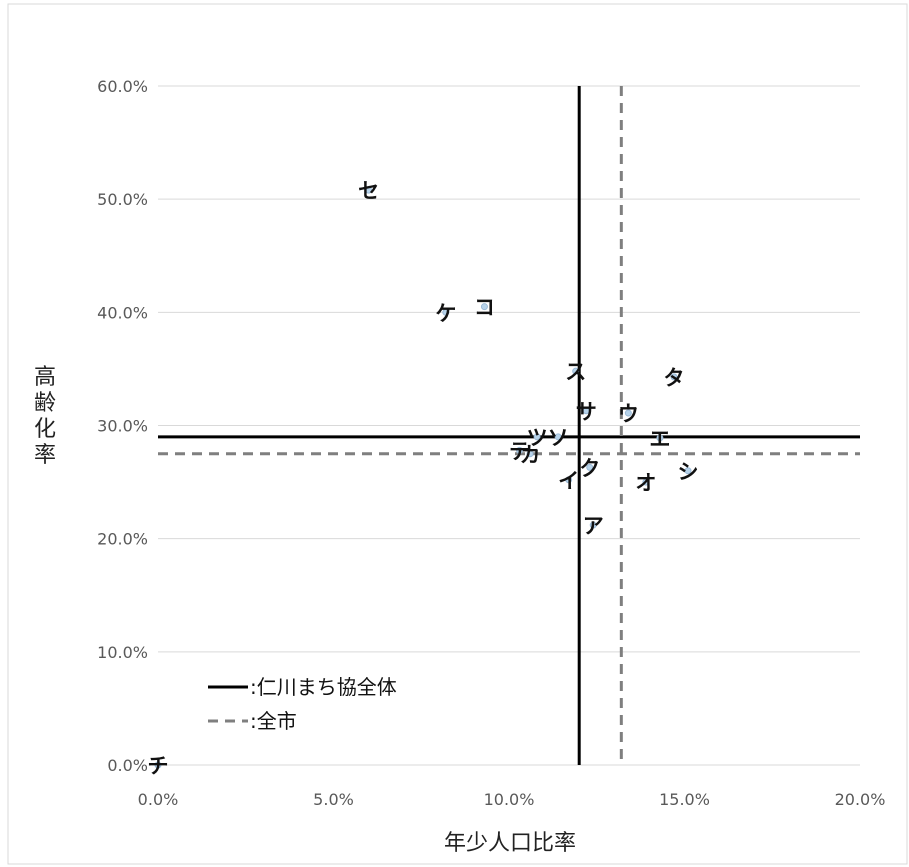 Image resolution: width=909 pixels, height=867 pixels. What do you see at coordinates (273, 721) in the screenshot?
I see `legend-label-dashed: :全市` at bounding box center [273, 721].